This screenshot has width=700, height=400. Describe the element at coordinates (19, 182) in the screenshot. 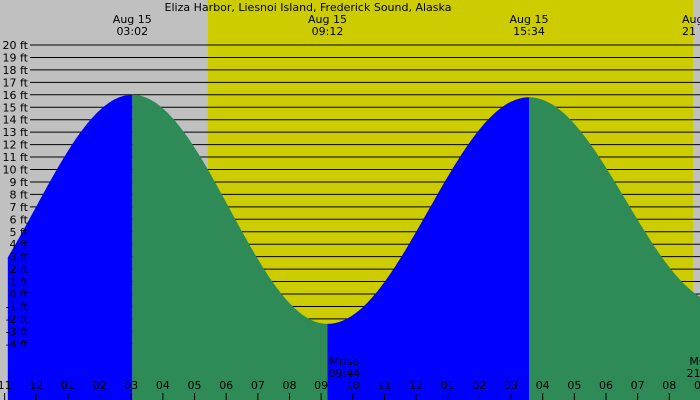

I see `y-tick-label: 9 ft` at that location.